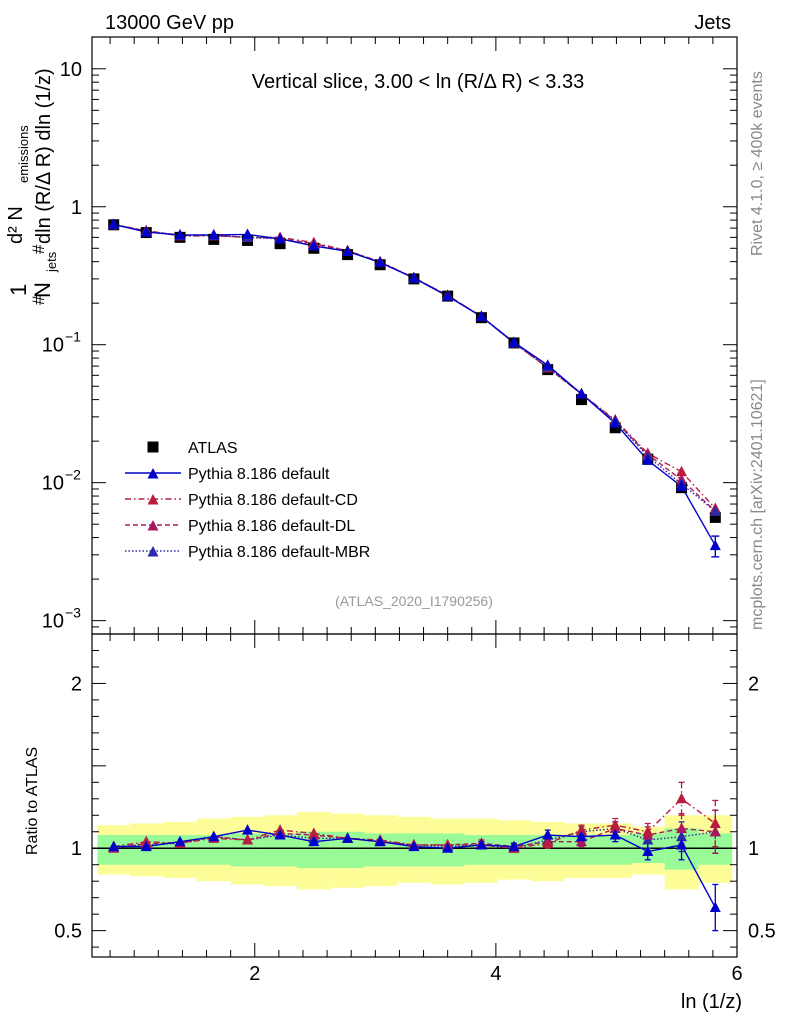 Image resolution: width=786 pixels, height=1024 pixels. Describe the element at coordinates (213, 448) in the screenshot. I see `legend-label: ATLAS` at that location.